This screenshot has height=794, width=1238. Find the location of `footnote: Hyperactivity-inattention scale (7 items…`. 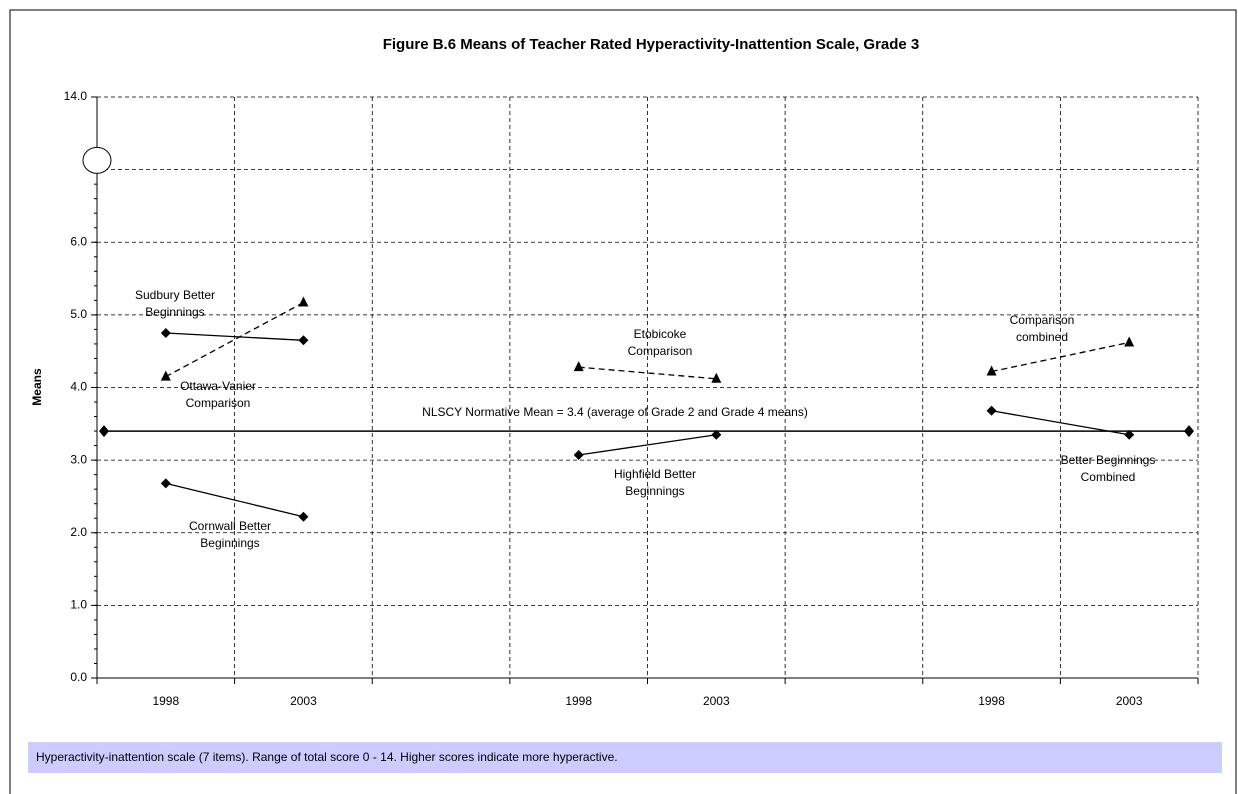

footnote: Hyperactivity-inattention scale (7 items… is located at coordinates (625, 757).